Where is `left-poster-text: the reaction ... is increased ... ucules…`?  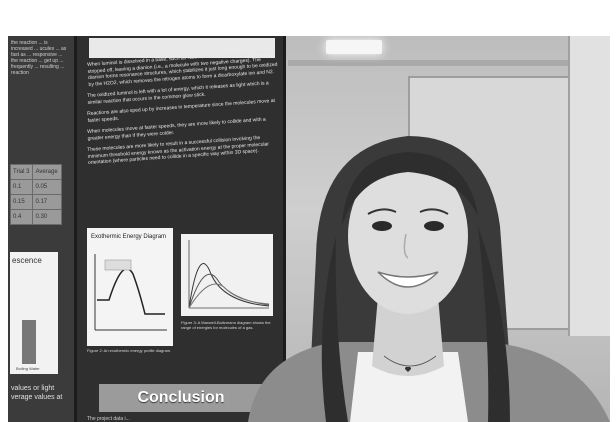
left-poster-text: the reaction ... is increased ... ucules… is located at coordinates (39, 58).